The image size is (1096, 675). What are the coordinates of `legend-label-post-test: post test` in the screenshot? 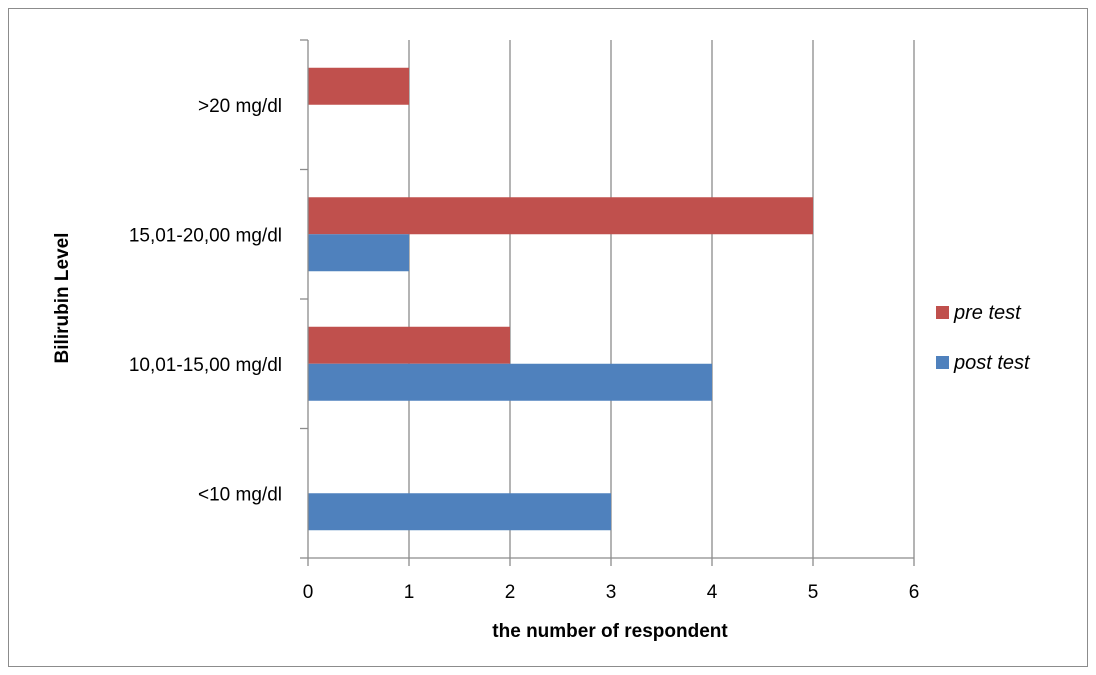 It's located at (992, 363).